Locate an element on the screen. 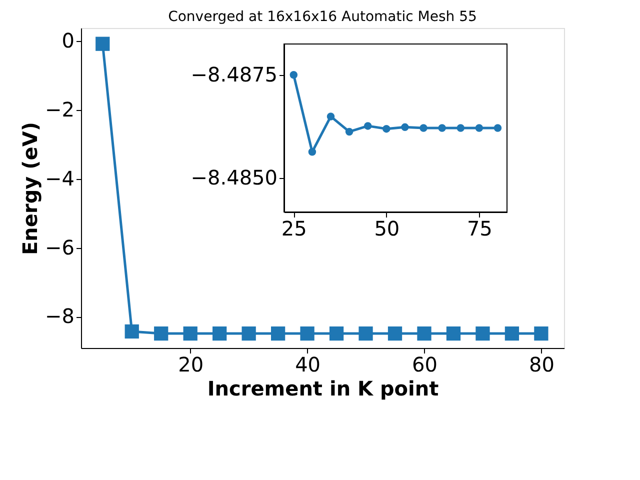 Image resolution: width=640 pixels, height=480 pixels. y-tick-label: 0 is located at coordinates (68, 40).